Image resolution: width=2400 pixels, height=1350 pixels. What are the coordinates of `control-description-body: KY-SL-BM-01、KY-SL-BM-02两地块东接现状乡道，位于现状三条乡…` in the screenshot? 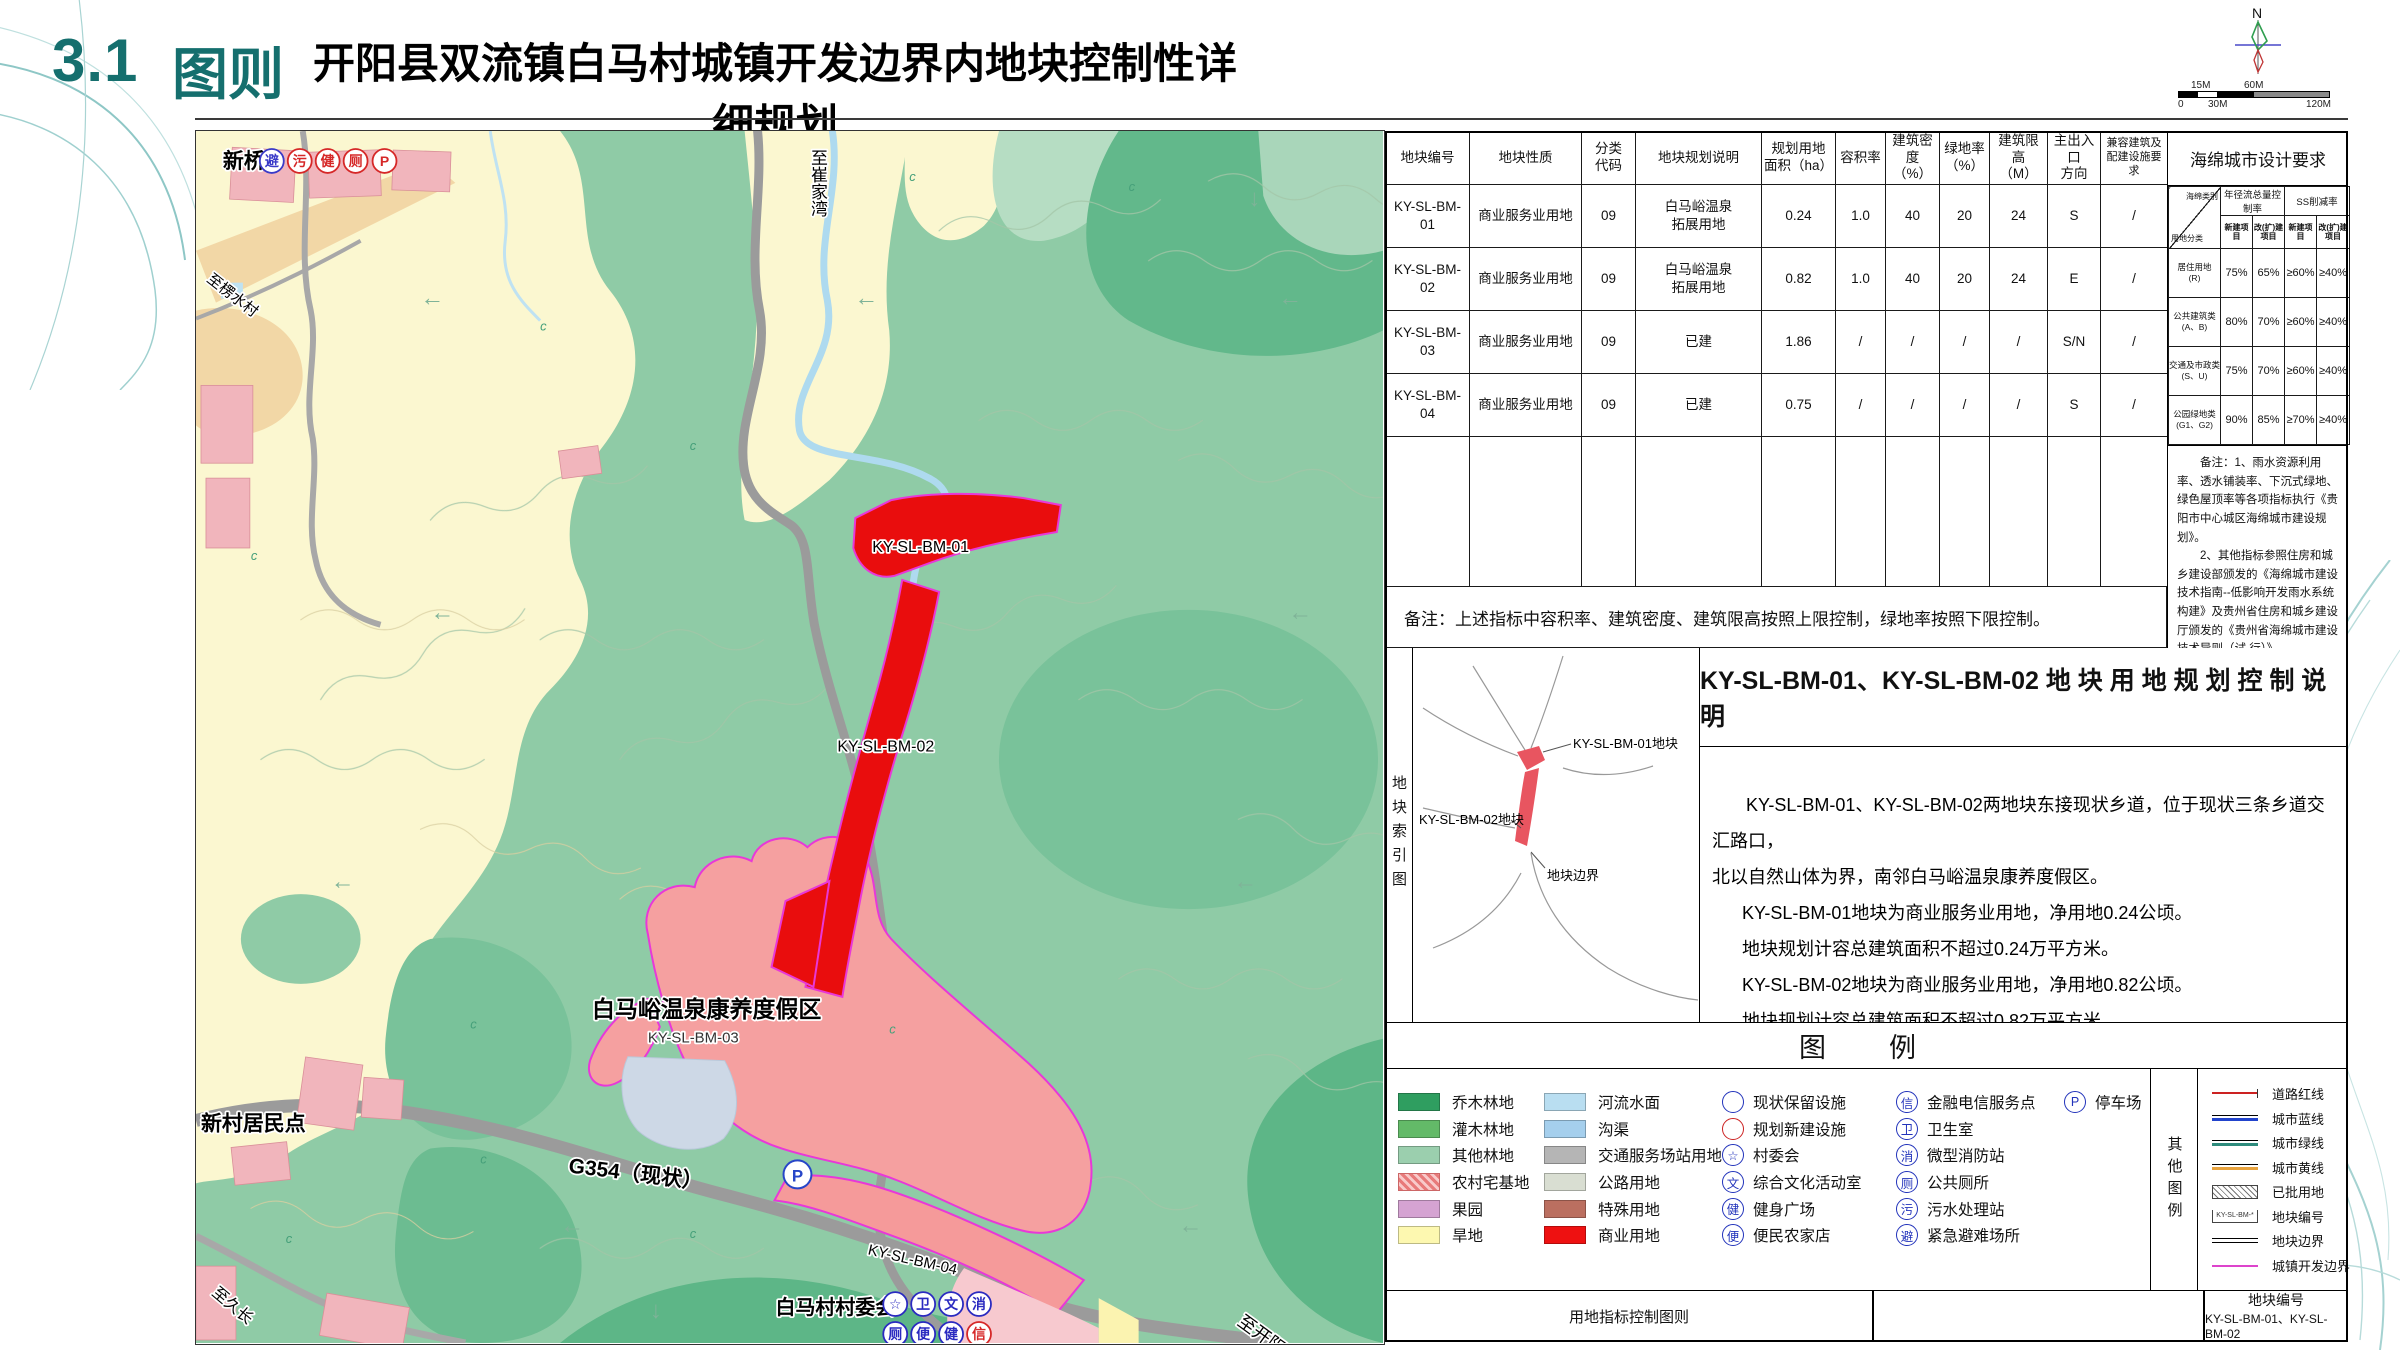 It's located at (2024, 889).